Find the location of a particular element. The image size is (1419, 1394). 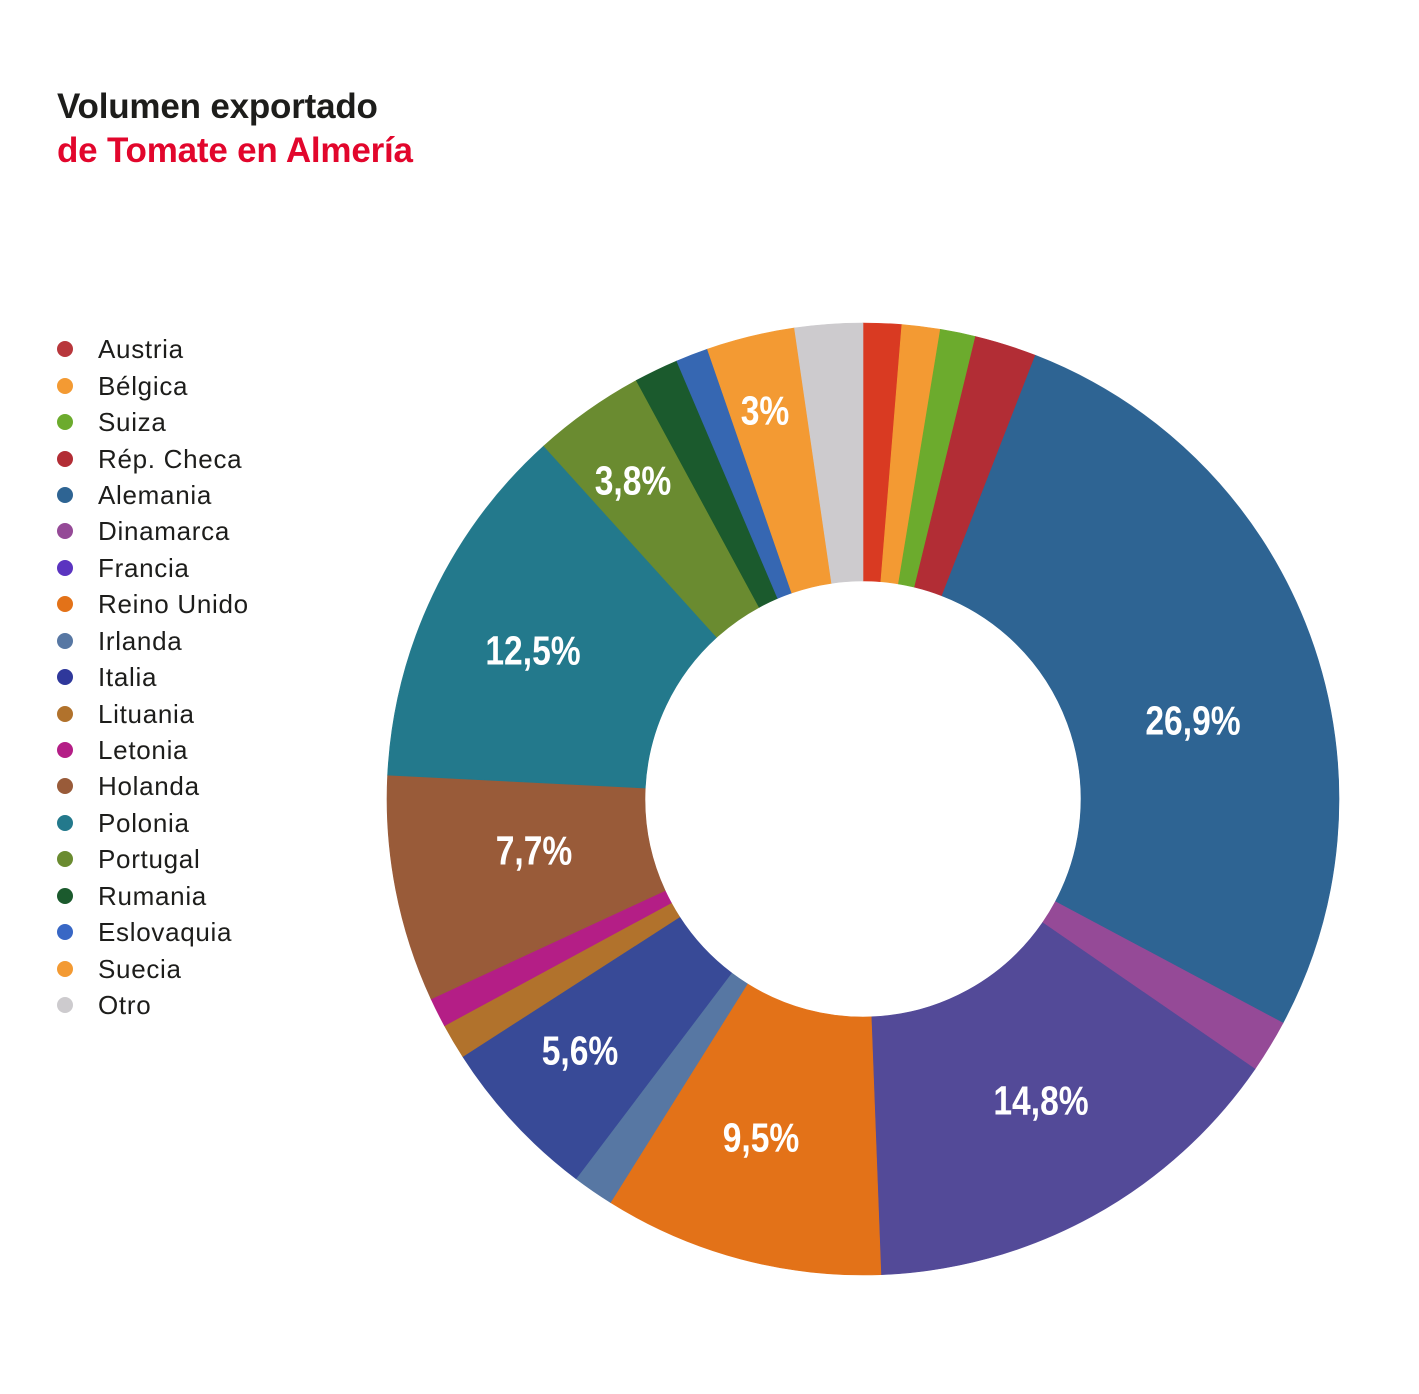

legend-item-portugal: Portugal is located at coordinates (187, 859).